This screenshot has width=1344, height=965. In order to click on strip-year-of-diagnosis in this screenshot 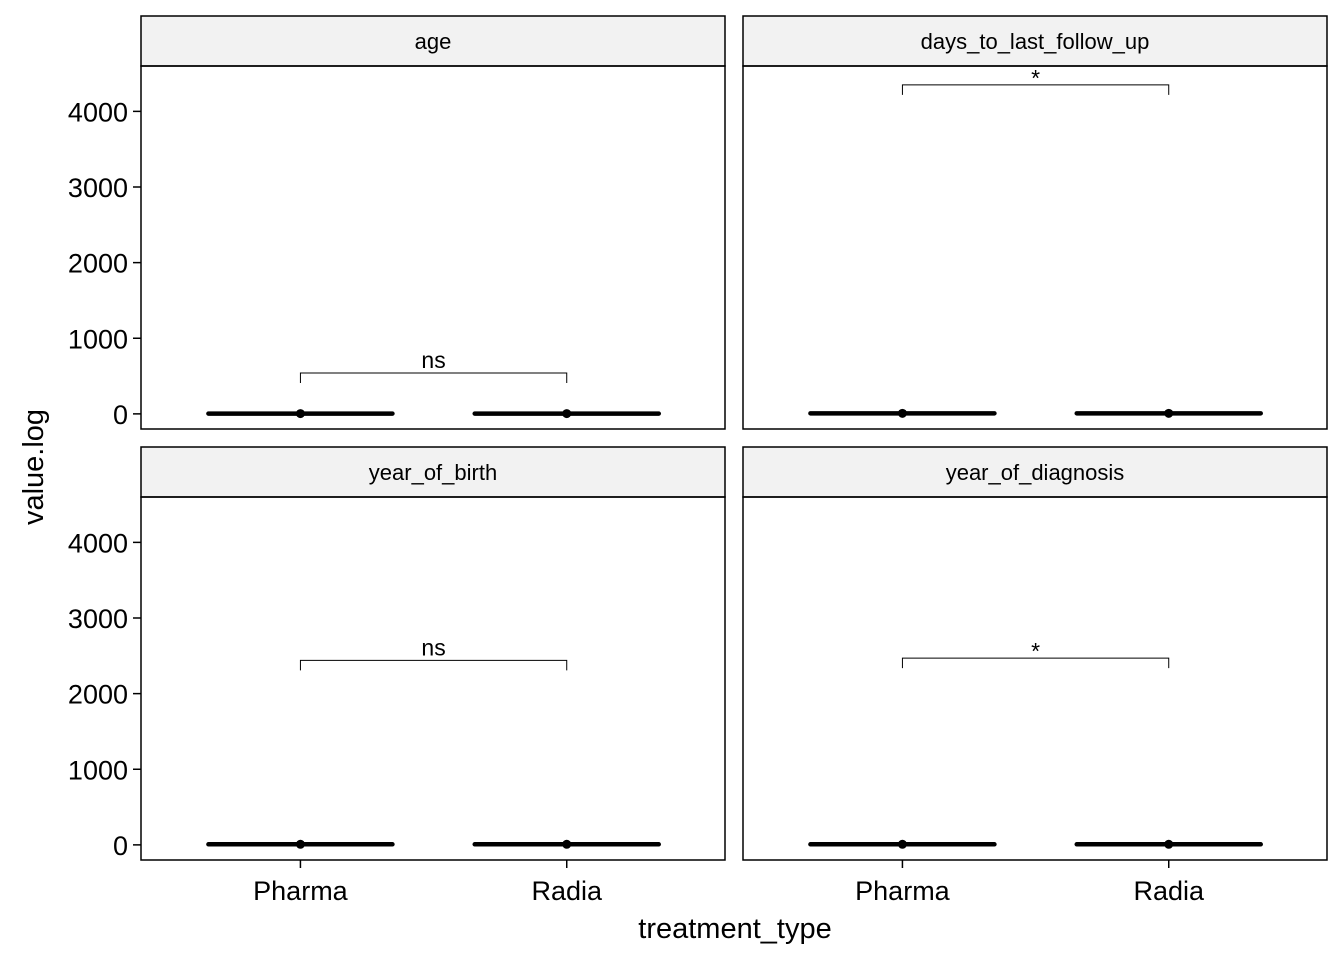, I will do `click(1035, 472)`.